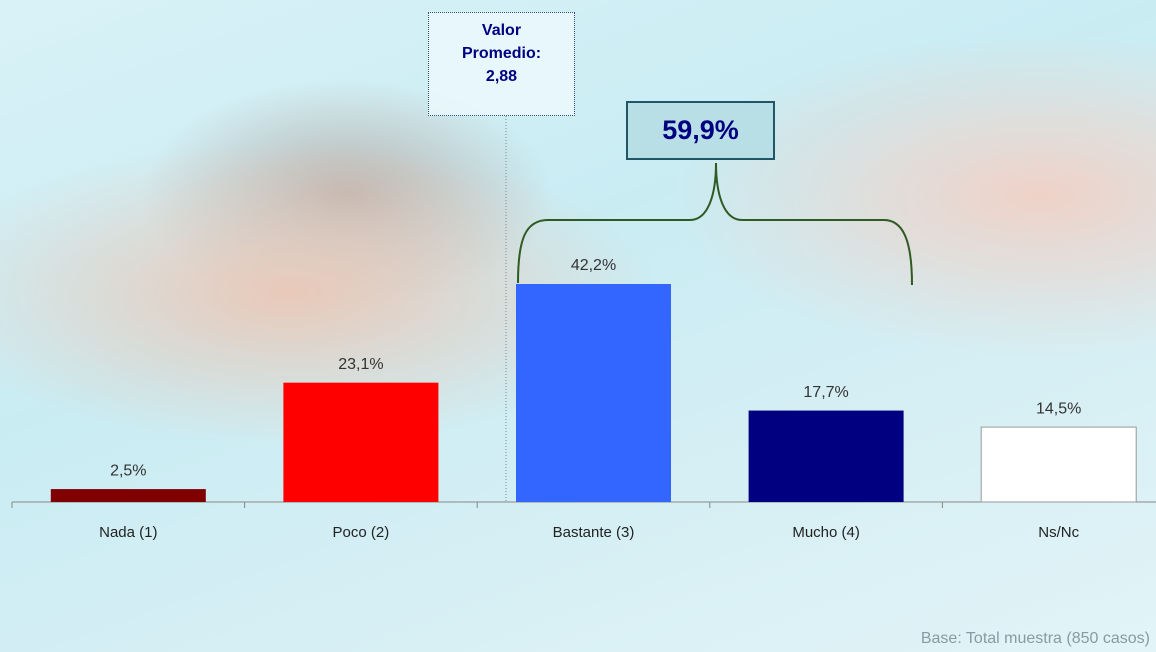 This screenshot has height=652, width=1156. Describe the element at coordinates (501, 64) in the screenshot. I see `mean-annotation: Valor Promedio: 2,88` at that location.